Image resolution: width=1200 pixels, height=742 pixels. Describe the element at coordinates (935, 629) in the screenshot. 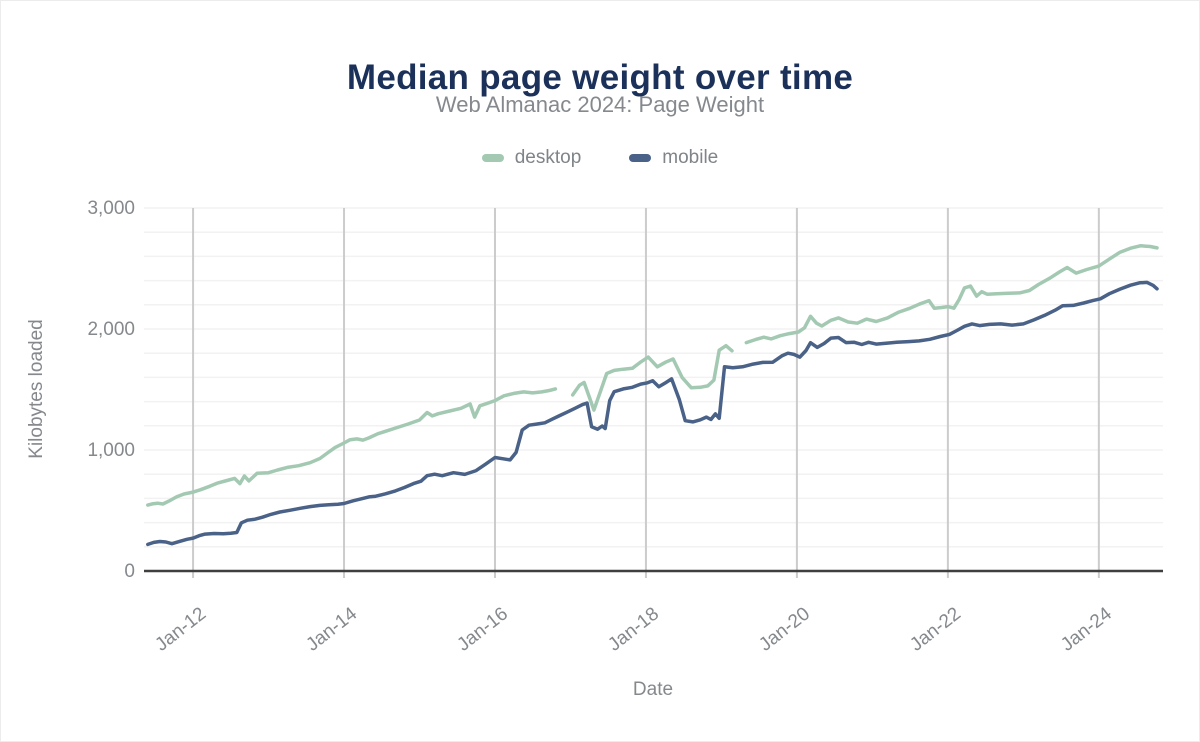

I see `x-tick-label: Jan-22` at that location.